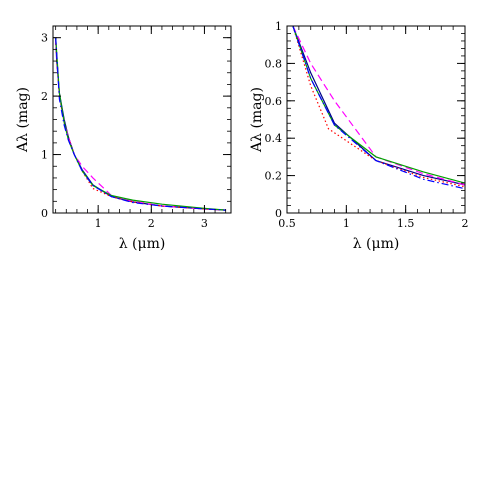 The image size is (491, 491). What do you see at coordinates (44, 38) in the screenshot?
I see `y-tick-label: 3` at bounding box center [44, 38].